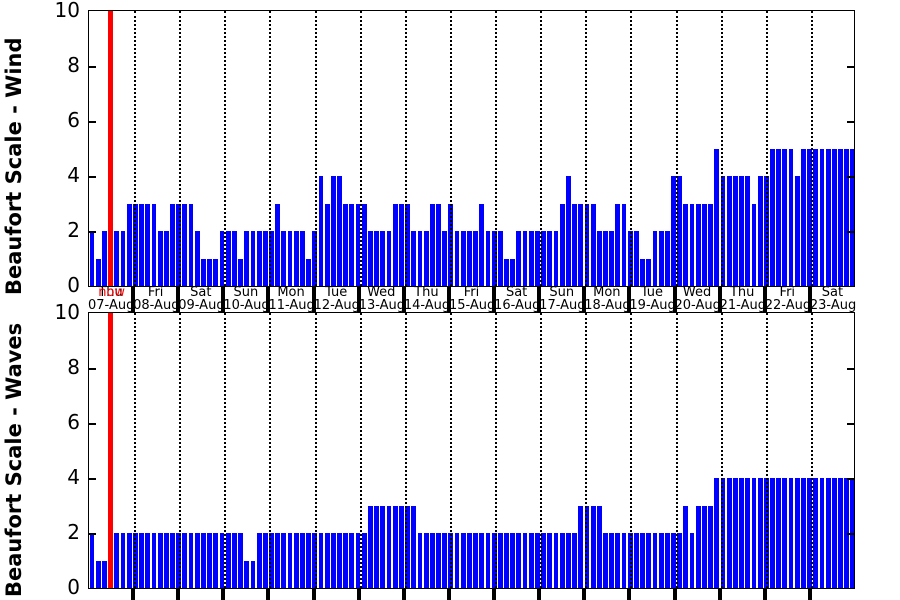  I want to click on x-axis-day-segment: Sat 09-Aug, so click(201, 298).